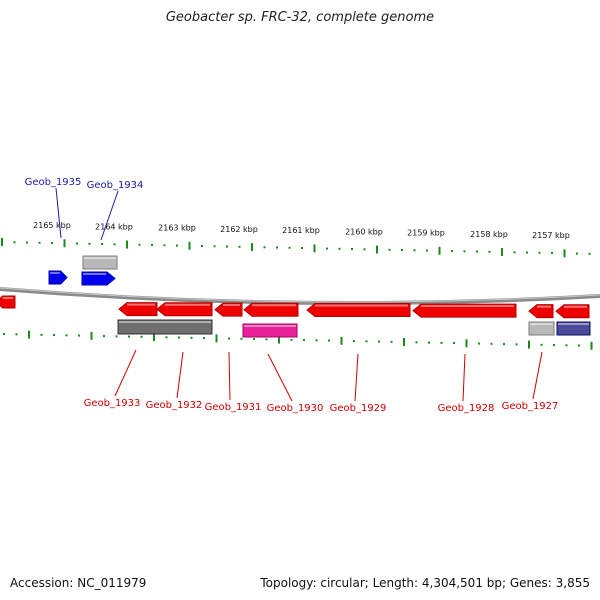 The width and height of the screenshot is (600, 600). What do you see at coordinates (94, 274) in the screenshot?
I see `gene-forward-geob-1934-shine` at bounding box center [94, 274].